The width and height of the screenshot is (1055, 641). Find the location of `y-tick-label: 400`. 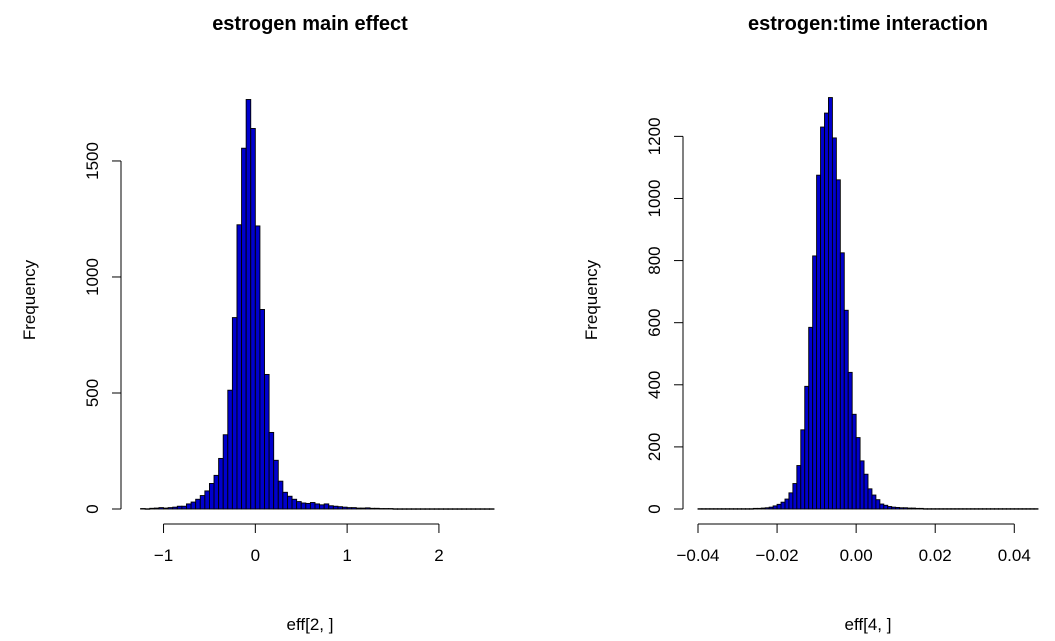

y-tick-label: 400 is located at coordinates (654, 385).